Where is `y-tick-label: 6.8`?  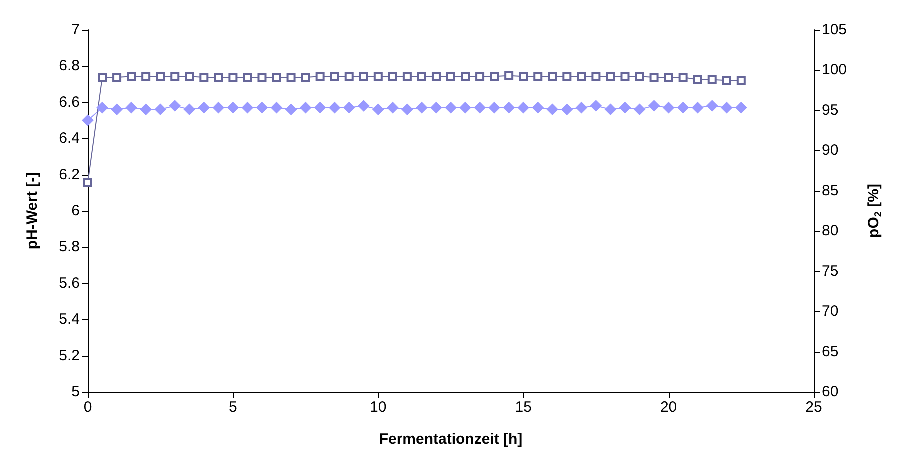
y-tick-label: 6.8 is located at coordinates (69, 66).